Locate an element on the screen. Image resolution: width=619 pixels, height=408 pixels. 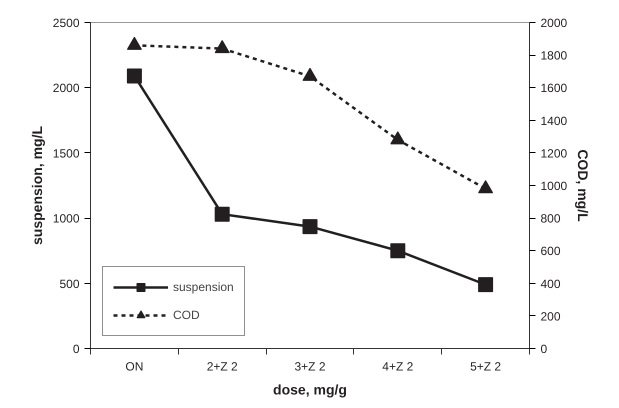
y2-tick-label: 1000 is located at coordinates (554, 186).